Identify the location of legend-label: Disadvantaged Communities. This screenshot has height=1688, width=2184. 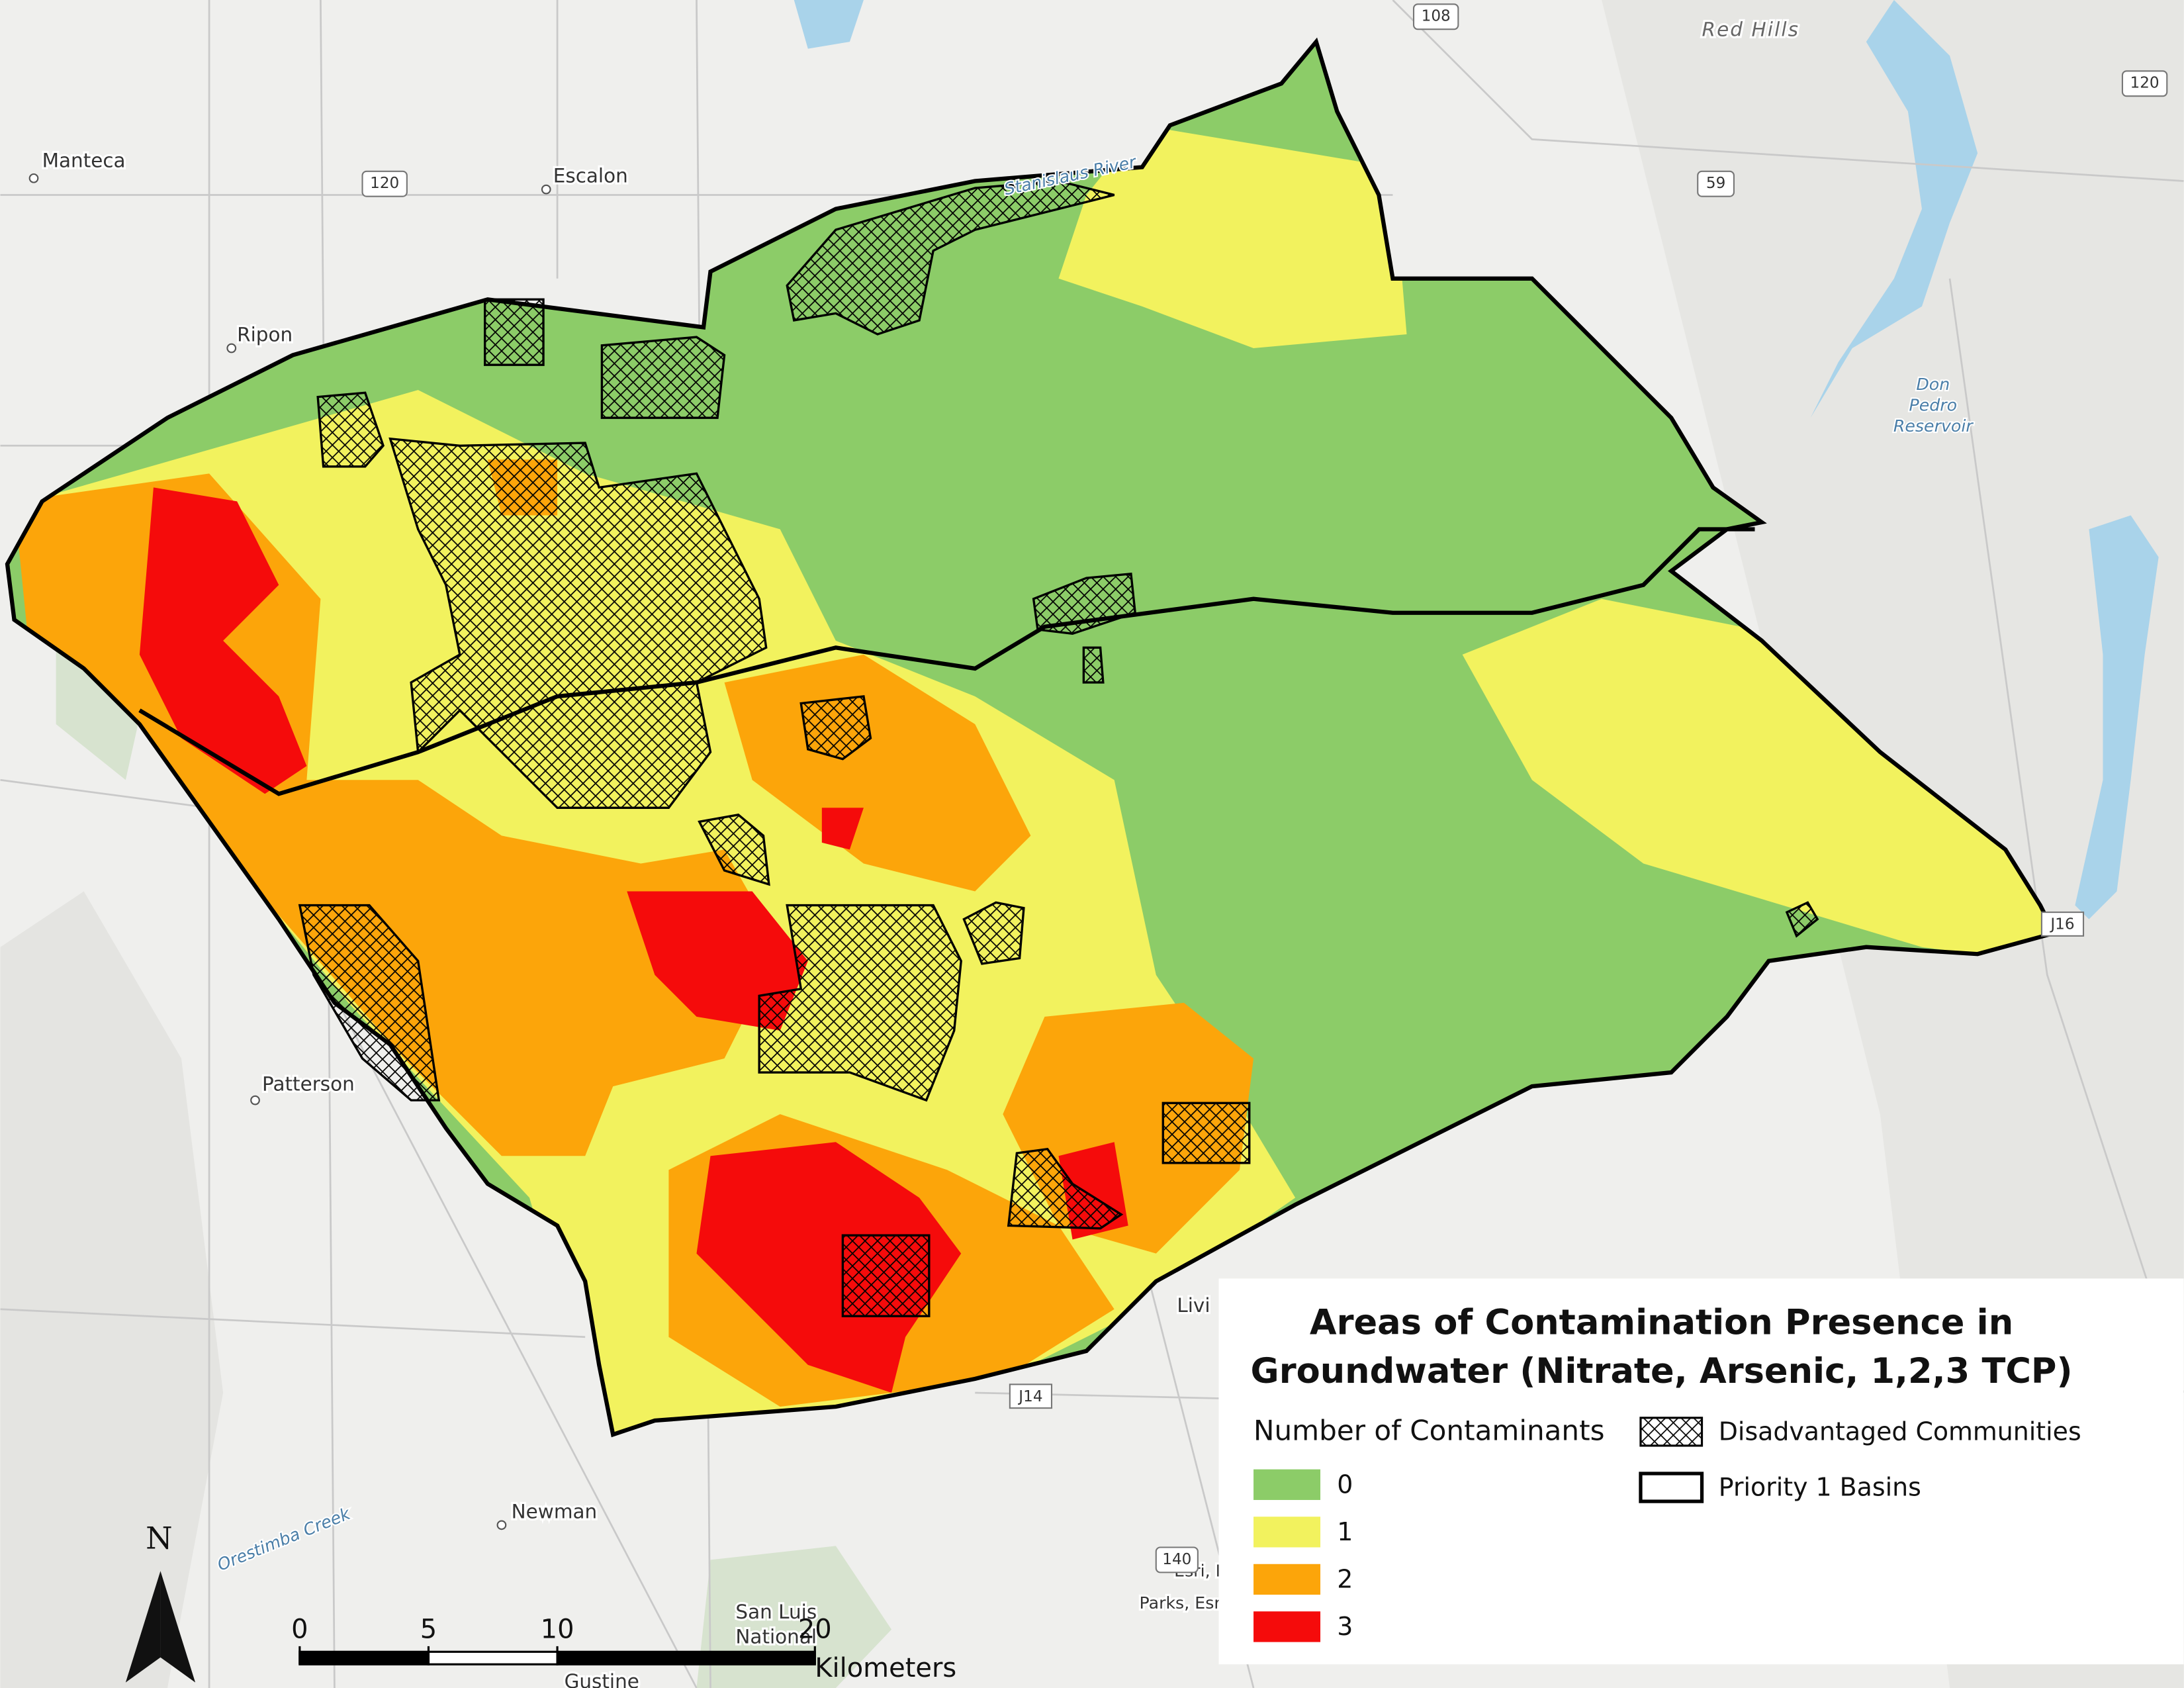
(1900, 1431).